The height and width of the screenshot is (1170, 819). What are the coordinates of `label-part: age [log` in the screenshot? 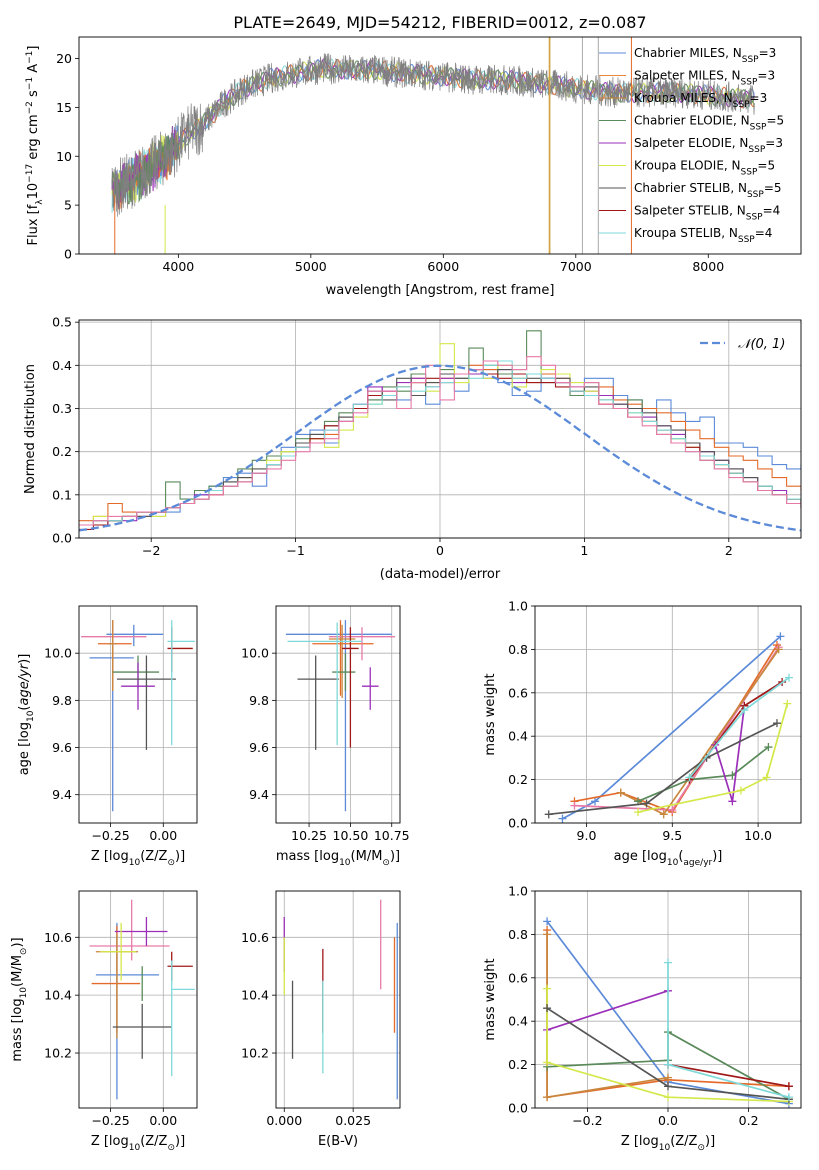 It's located at (640, 856).